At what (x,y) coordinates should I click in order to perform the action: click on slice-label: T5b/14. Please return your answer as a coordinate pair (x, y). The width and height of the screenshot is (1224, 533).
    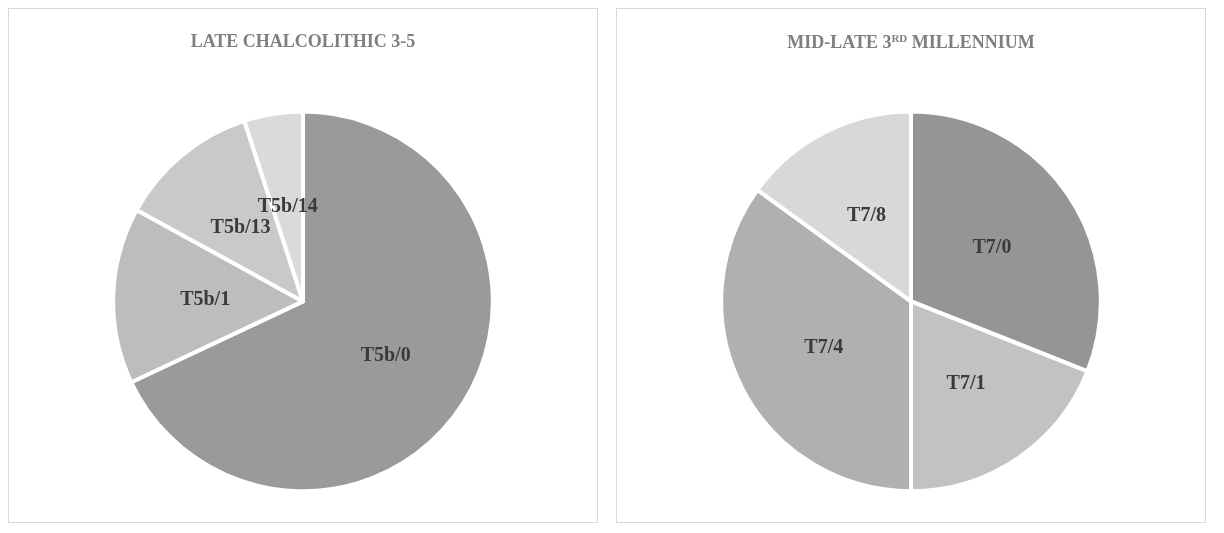
    Looking at the image, I should click on (287, 204).